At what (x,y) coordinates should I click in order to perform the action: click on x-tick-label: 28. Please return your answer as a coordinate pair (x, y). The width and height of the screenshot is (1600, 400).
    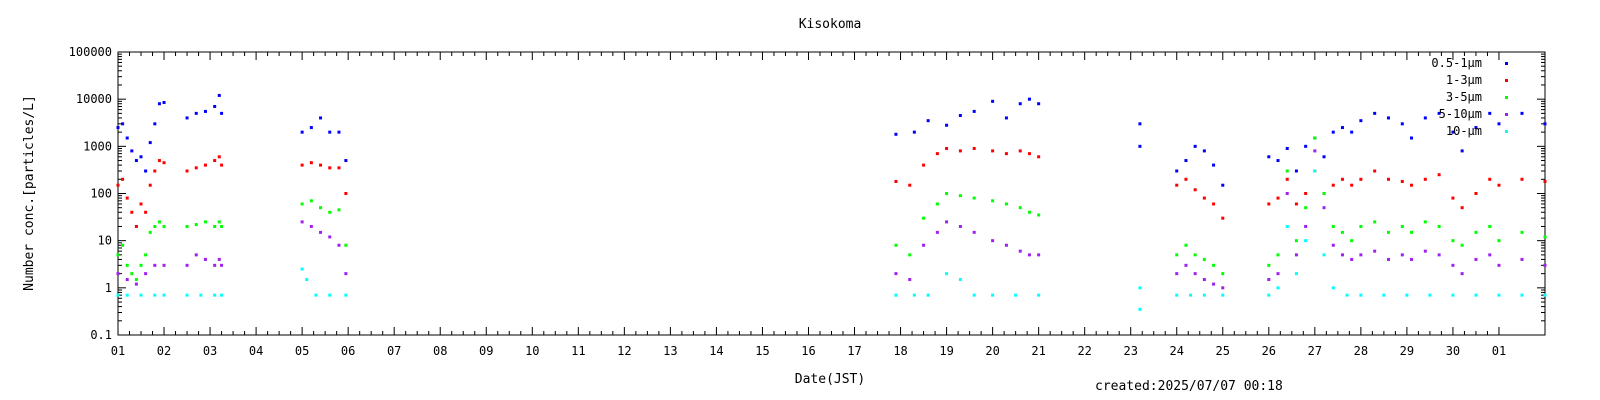
    Looking at the image, I should click on (1361, 351).